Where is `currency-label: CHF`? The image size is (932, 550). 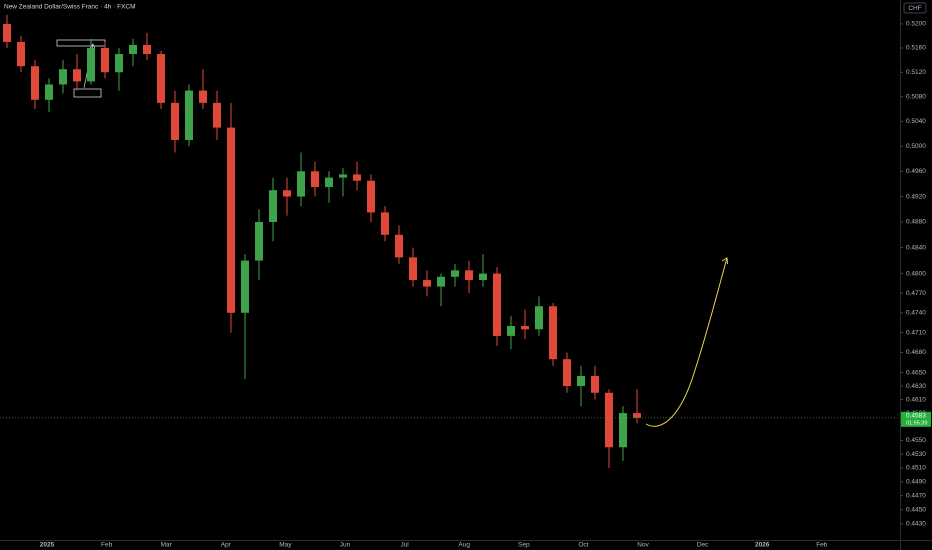 currency-label: CHF is located at coordinates (914, 8).